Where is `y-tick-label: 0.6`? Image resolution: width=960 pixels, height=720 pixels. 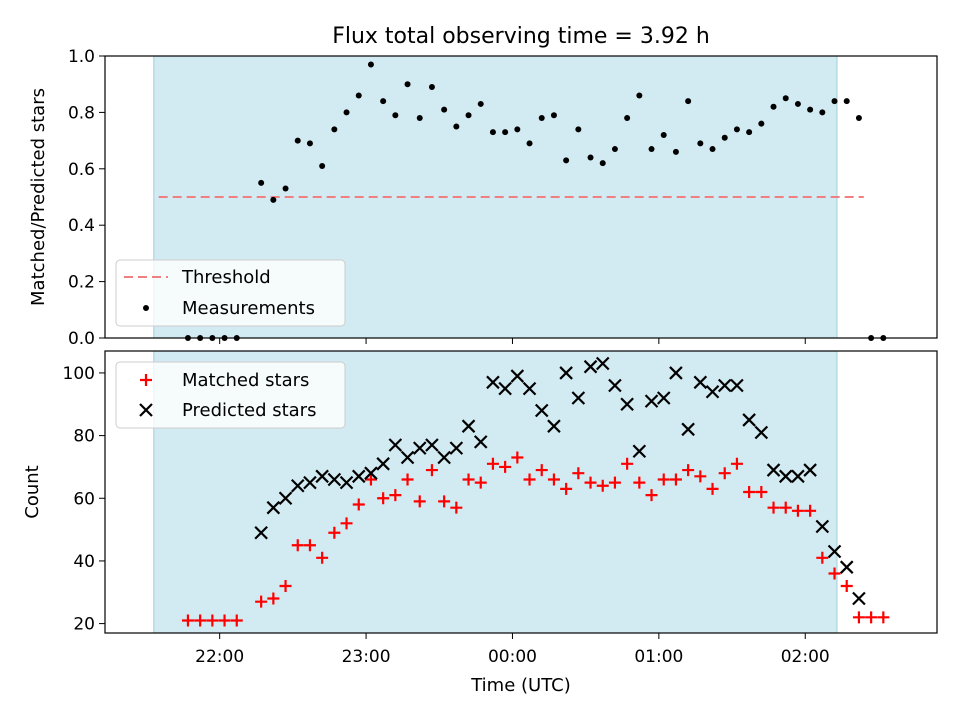
y-tick-label: 0.6 is located at coordinates (81, 170).